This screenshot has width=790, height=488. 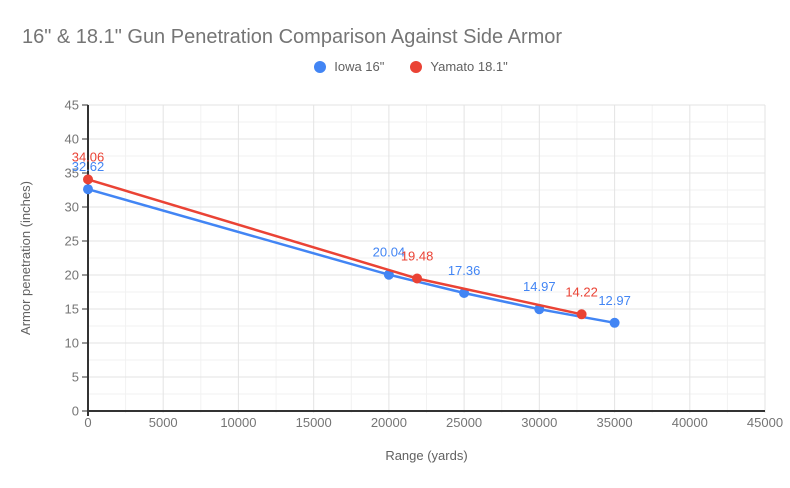 I want to click on y-tick-label: 20, so click(x=72, y=275).